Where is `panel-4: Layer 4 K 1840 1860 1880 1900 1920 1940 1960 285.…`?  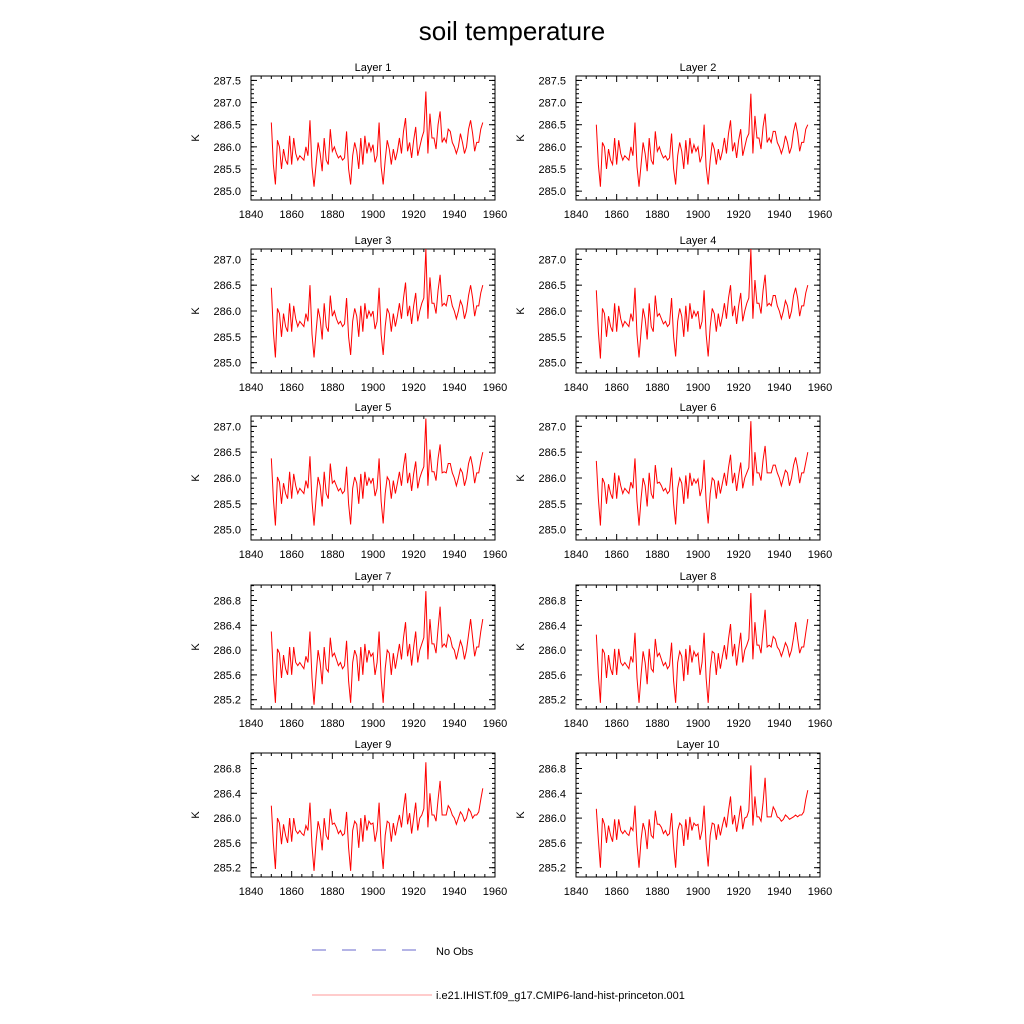
panel-4: Layer 4 K 1840 1860 1880 1900 1920 1940 1960 285.… is located at coordinates (673, 314).